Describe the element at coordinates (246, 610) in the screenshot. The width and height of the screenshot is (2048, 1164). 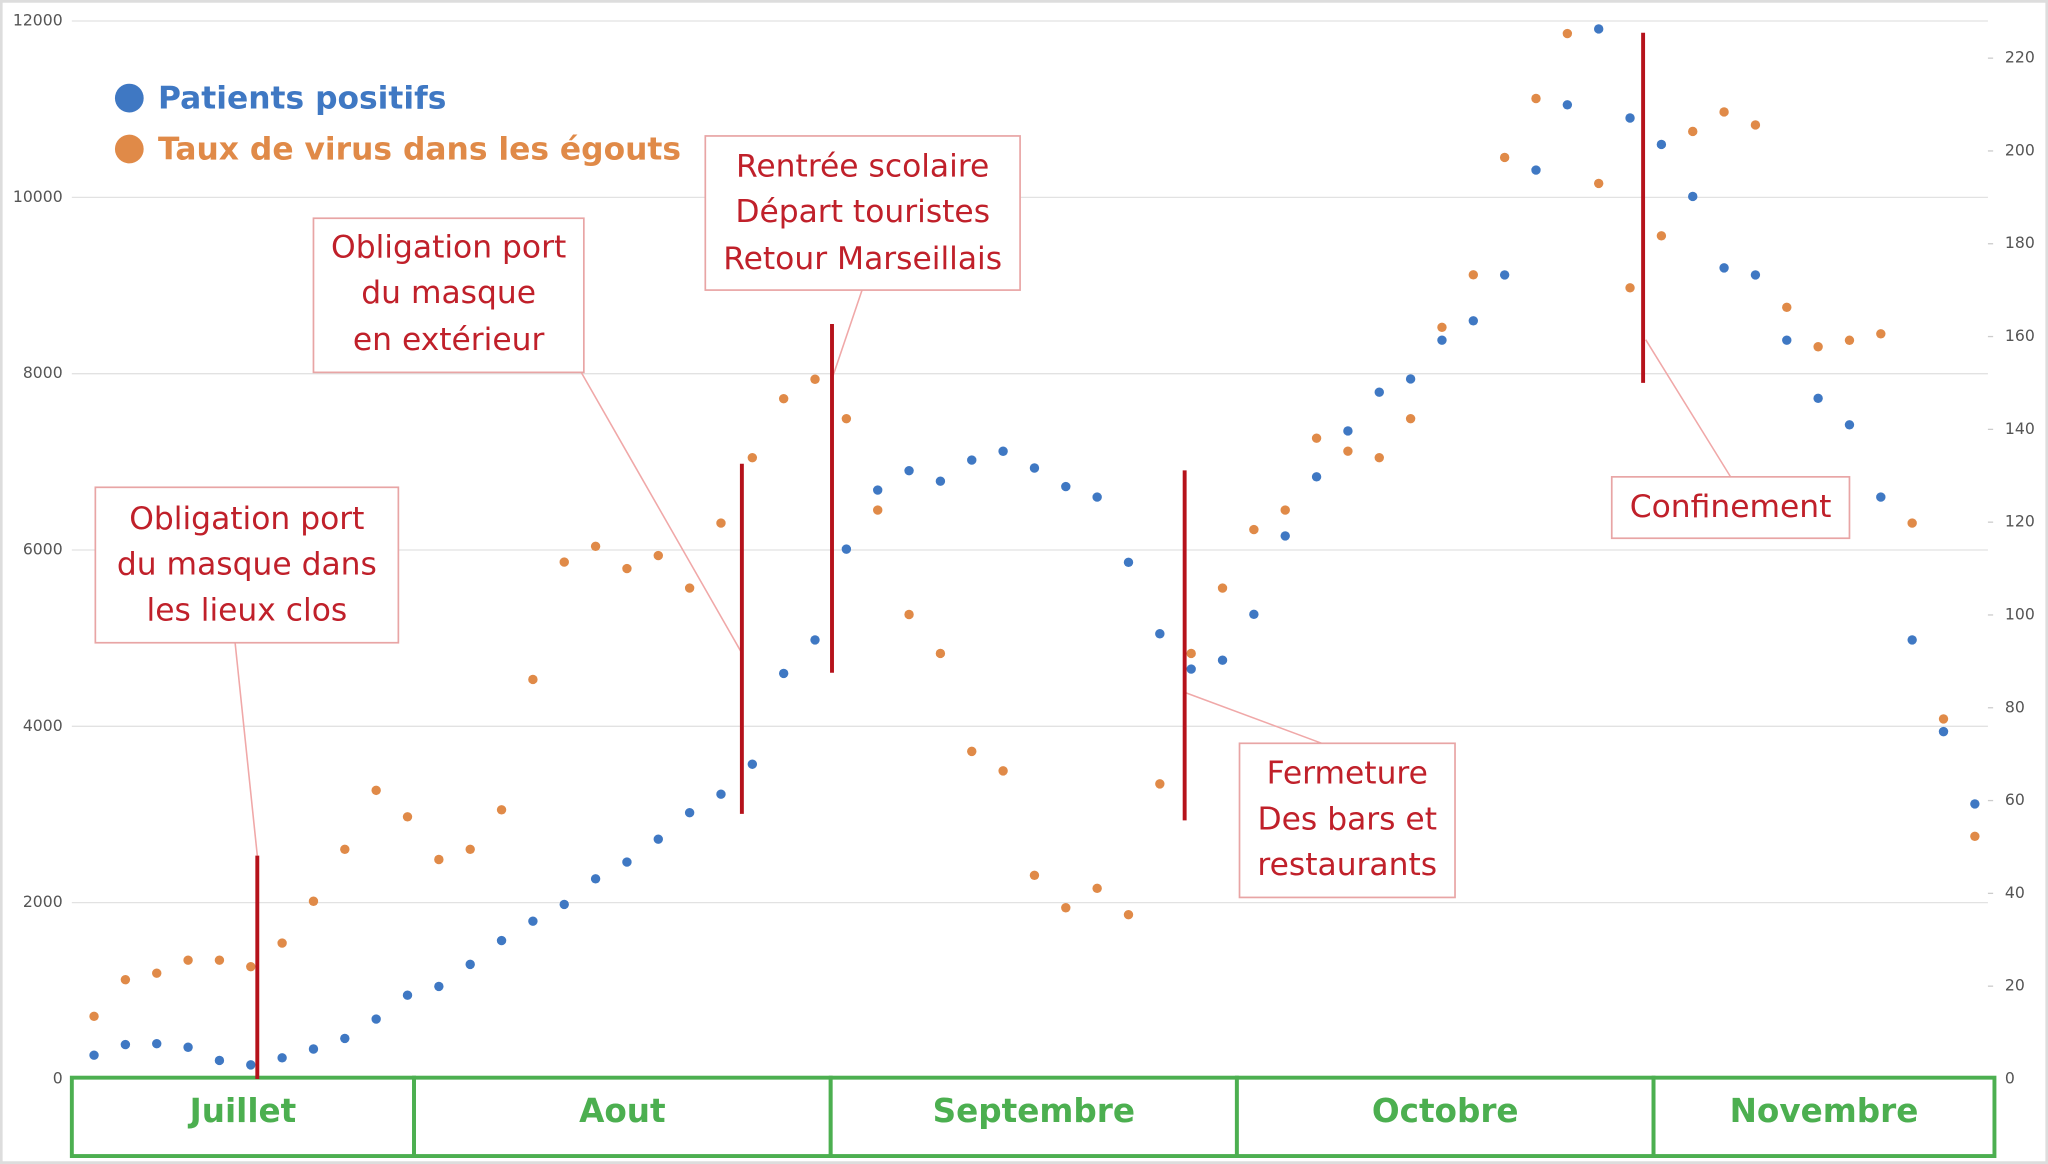
I see `annotation-text: les lieux clos` at that location.